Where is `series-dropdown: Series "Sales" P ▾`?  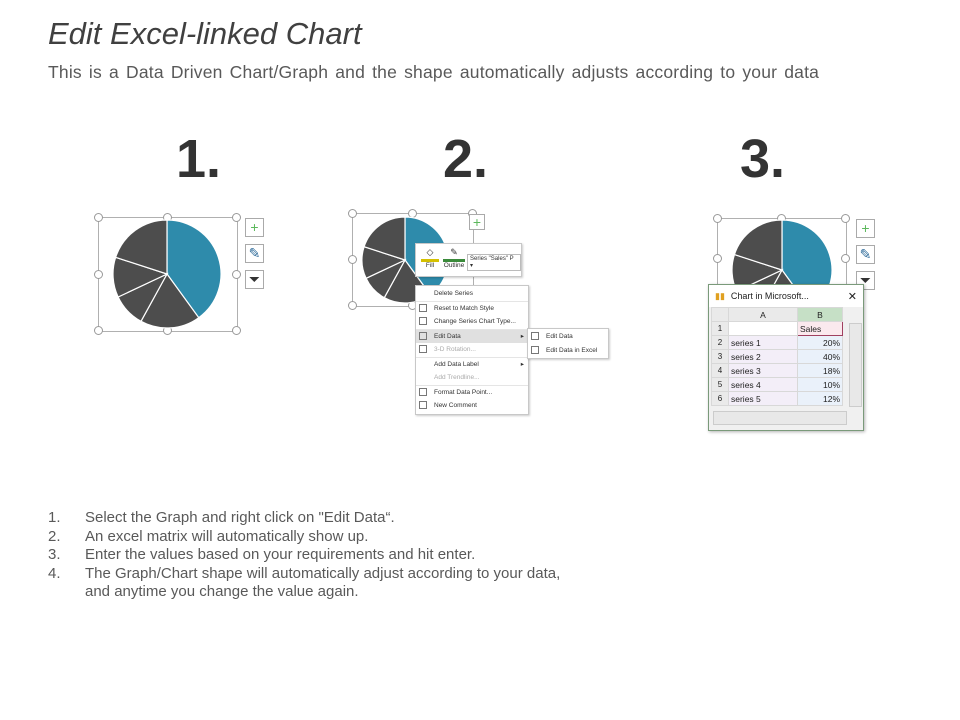 series-dropdown: Series "Sales" P ▾ is located at coordinates (494, 262).